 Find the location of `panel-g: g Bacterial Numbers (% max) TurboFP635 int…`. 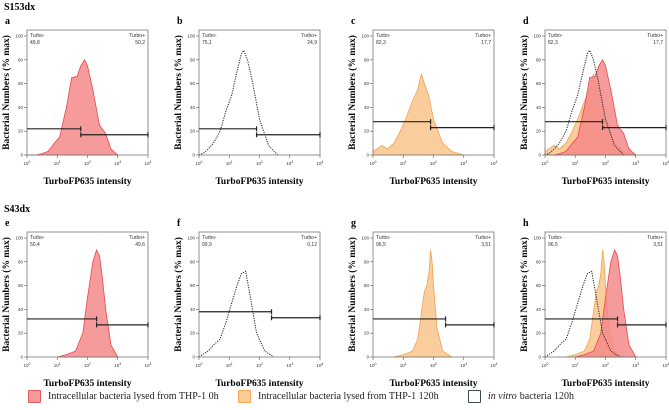

panel-g: g Bacterial Numbers (% max) TurboFP635 int… is located at coordinates (422, 303).